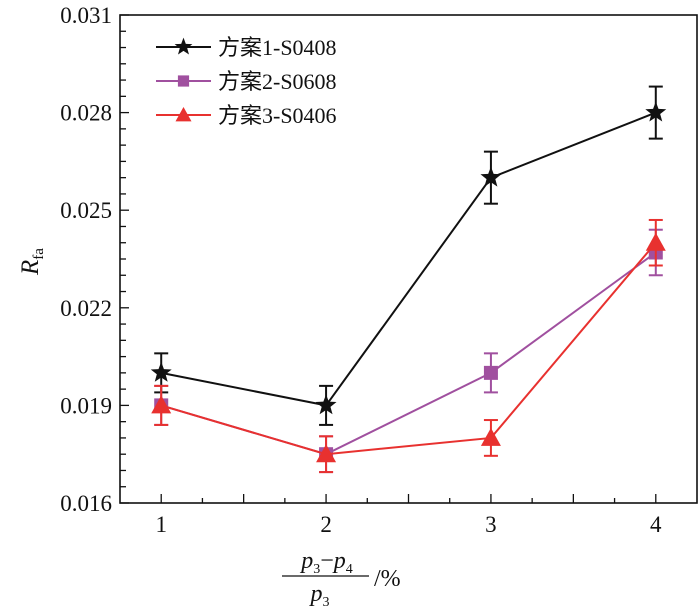 The height and width of the screenshot is (615, 700). I want to click on x-axis-title-denominator: p3, so click(319, 595).